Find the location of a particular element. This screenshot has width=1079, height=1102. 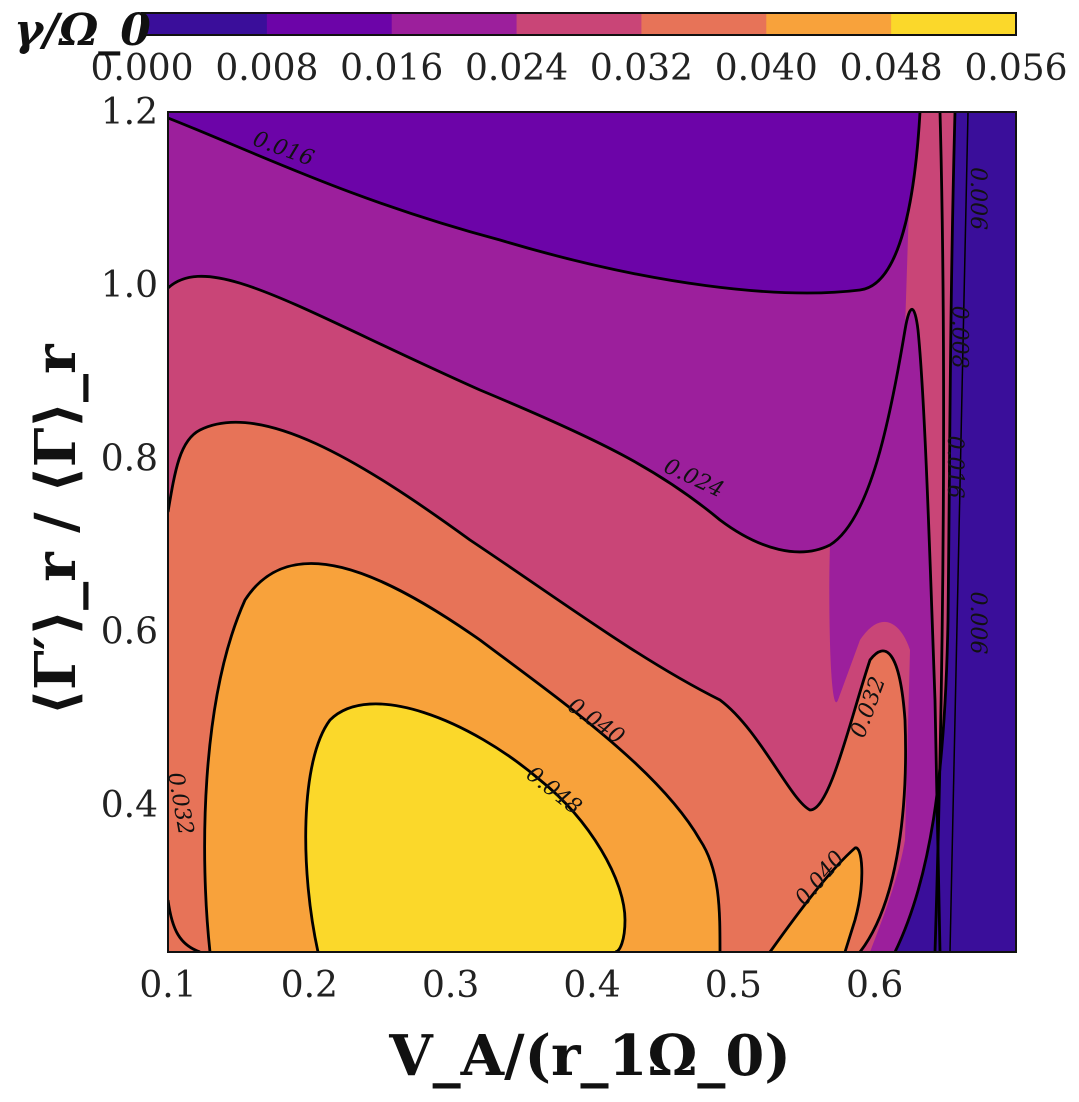

contour-label: 0.016 is located at coordinates (954, 467).